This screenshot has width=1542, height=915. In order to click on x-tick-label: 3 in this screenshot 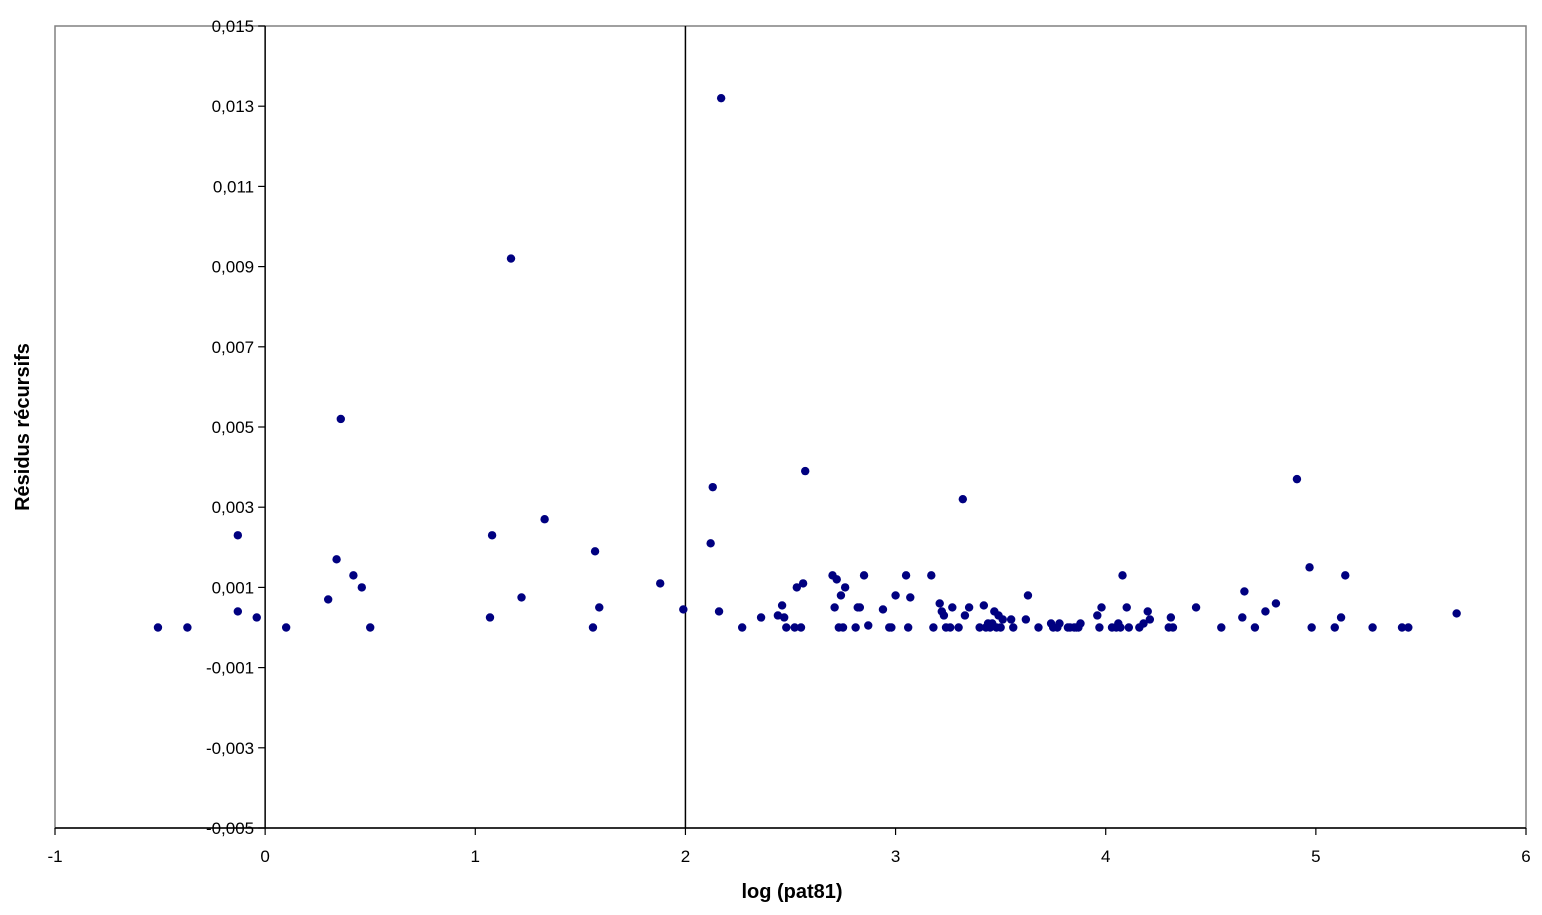, I will do `click(895, 856)`.